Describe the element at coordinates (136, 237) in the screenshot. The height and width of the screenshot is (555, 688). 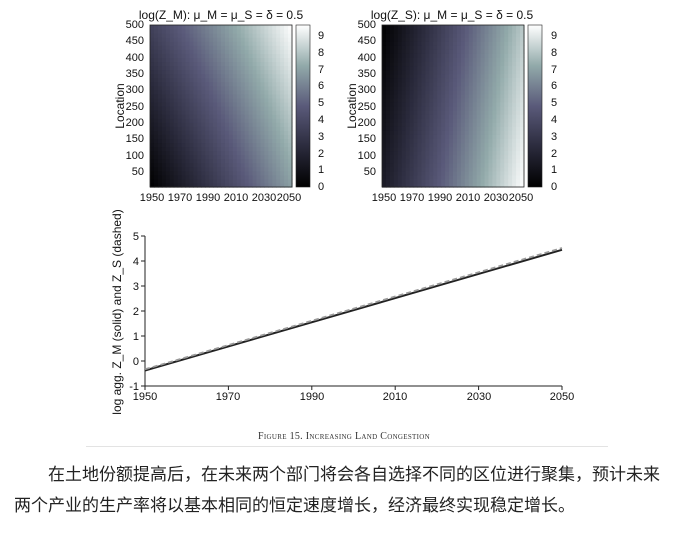
I see `ytick: 5` at that location.